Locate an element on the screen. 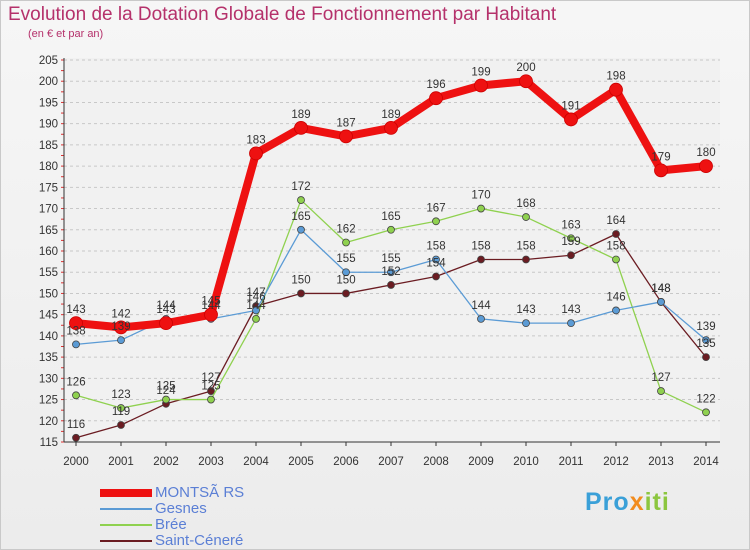  data-label: 119 is located at coordinates (121, 412).